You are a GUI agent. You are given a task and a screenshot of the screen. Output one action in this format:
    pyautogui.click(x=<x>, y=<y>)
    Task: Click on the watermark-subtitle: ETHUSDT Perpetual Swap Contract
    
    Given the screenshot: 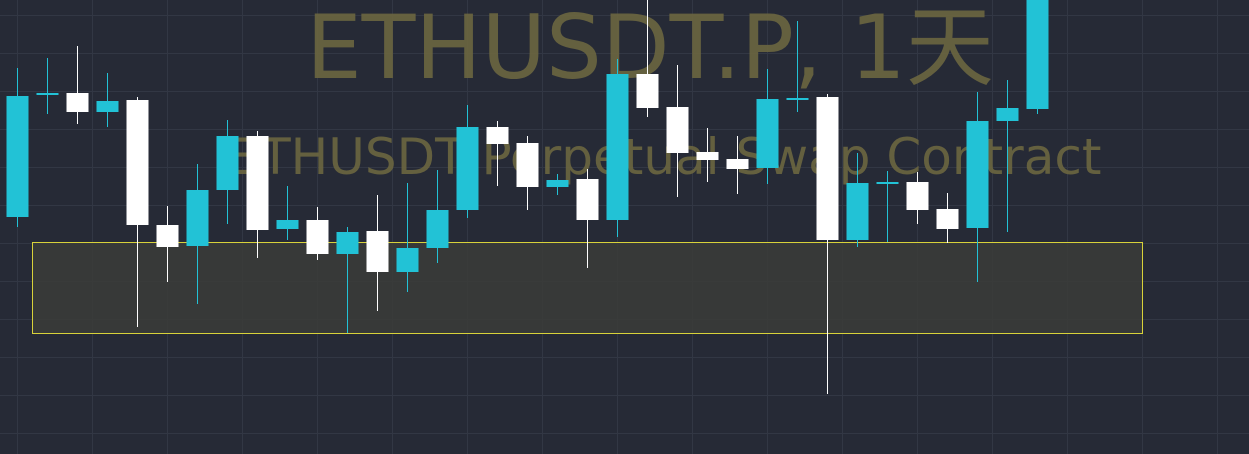 What is the action you would take?
    pyautogui.click(x=665, y=157)
    